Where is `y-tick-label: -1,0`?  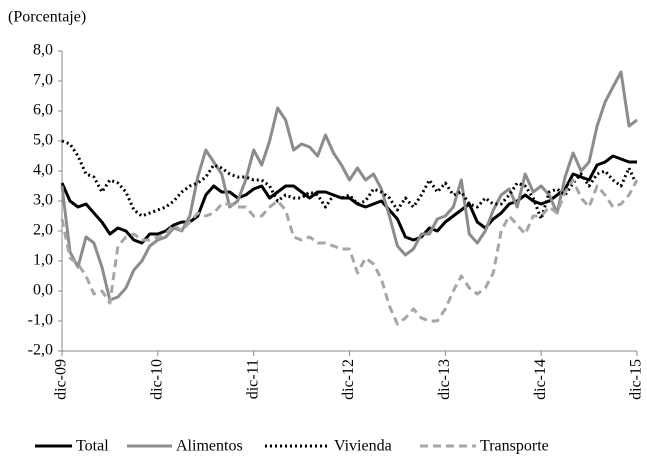 y-tick-label: -1,0 is located at coordinates (40, 320).